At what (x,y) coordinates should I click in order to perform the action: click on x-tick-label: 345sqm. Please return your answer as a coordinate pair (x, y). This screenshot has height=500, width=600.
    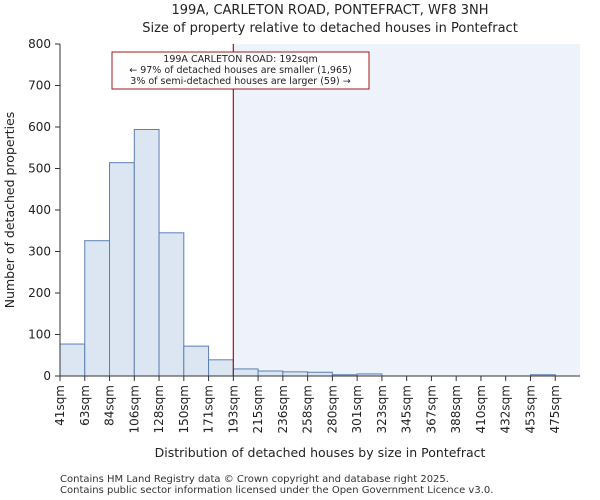
    Looking at the image, I should click on (407, 409).